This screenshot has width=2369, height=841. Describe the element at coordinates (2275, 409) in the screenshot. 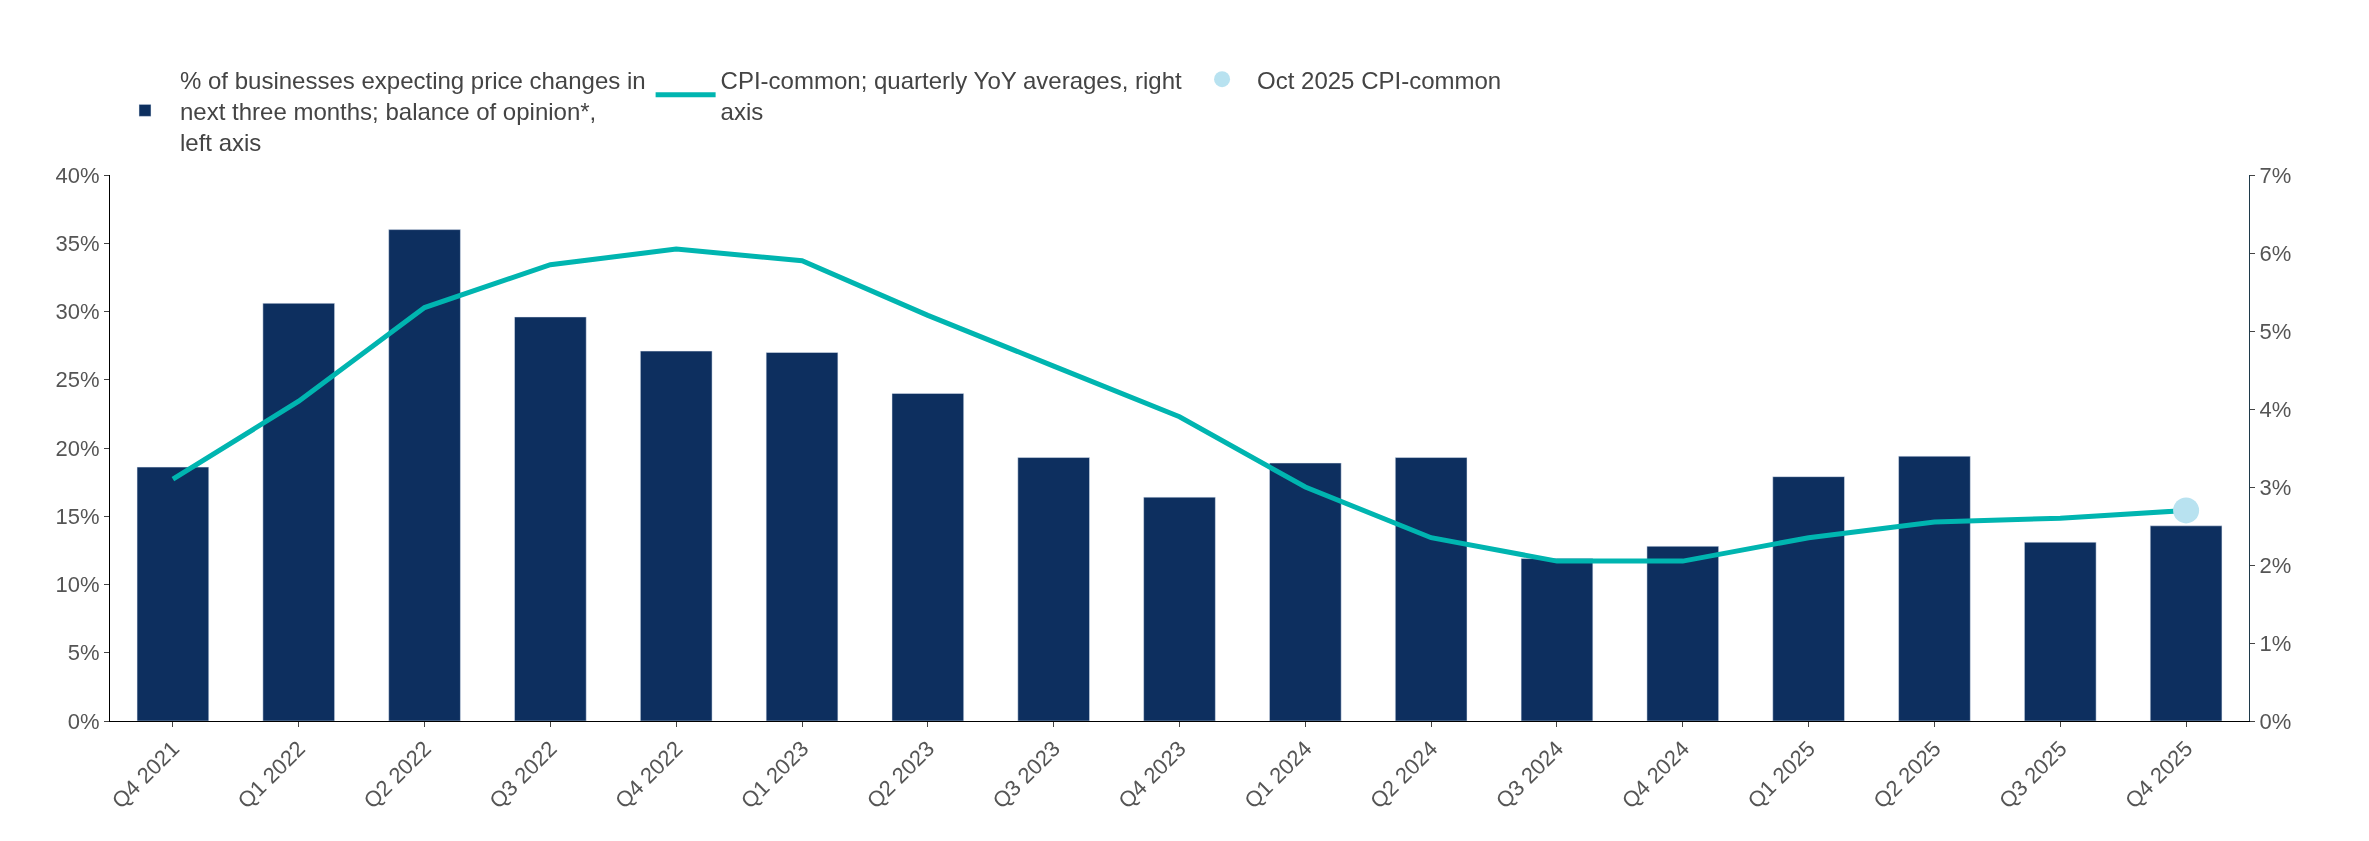

I see `y2-tick-label: 4%` at that location.